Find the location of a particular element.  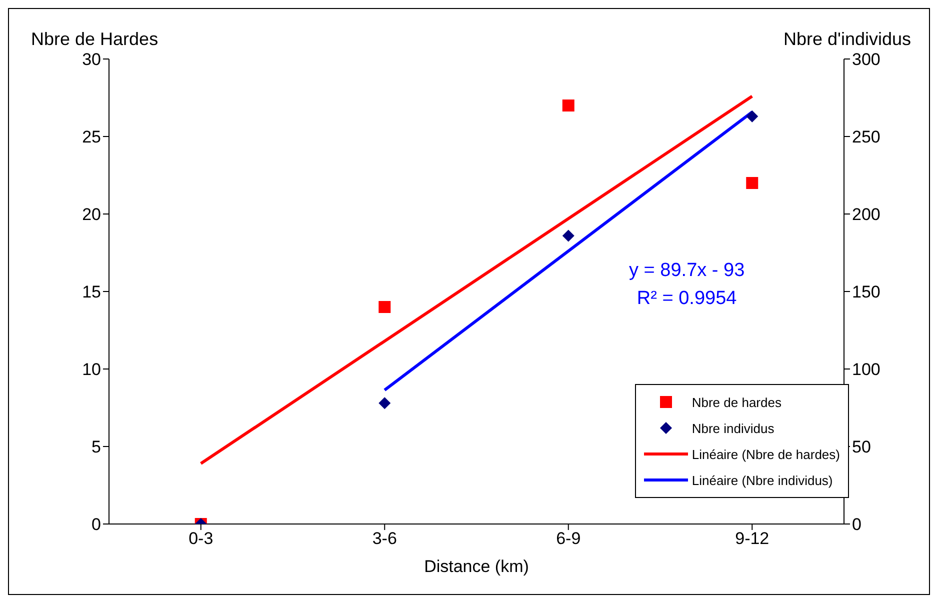

legend-label: Nbre de hardes is located at coordinates (737, 402).